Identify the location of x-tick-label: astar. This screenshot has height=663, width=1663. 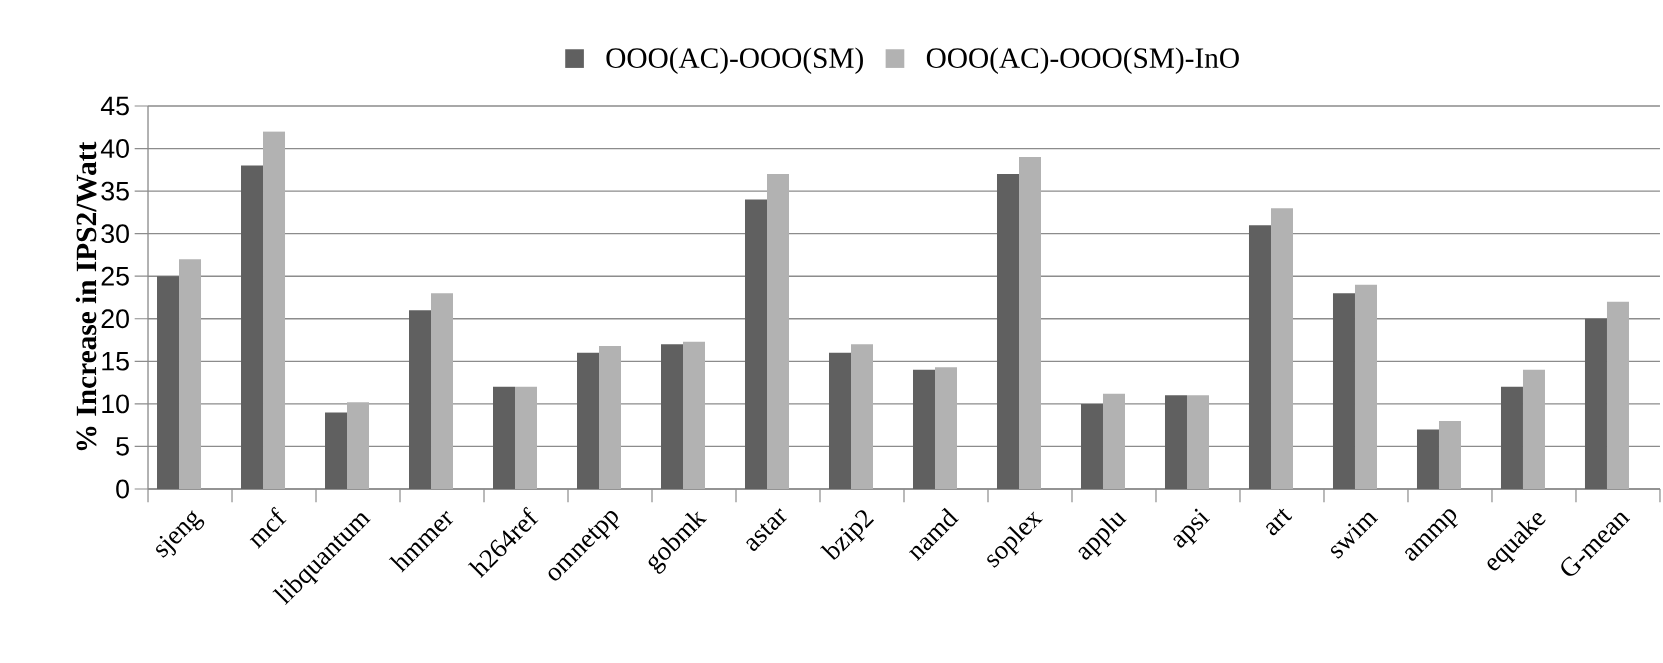
(766, 529).